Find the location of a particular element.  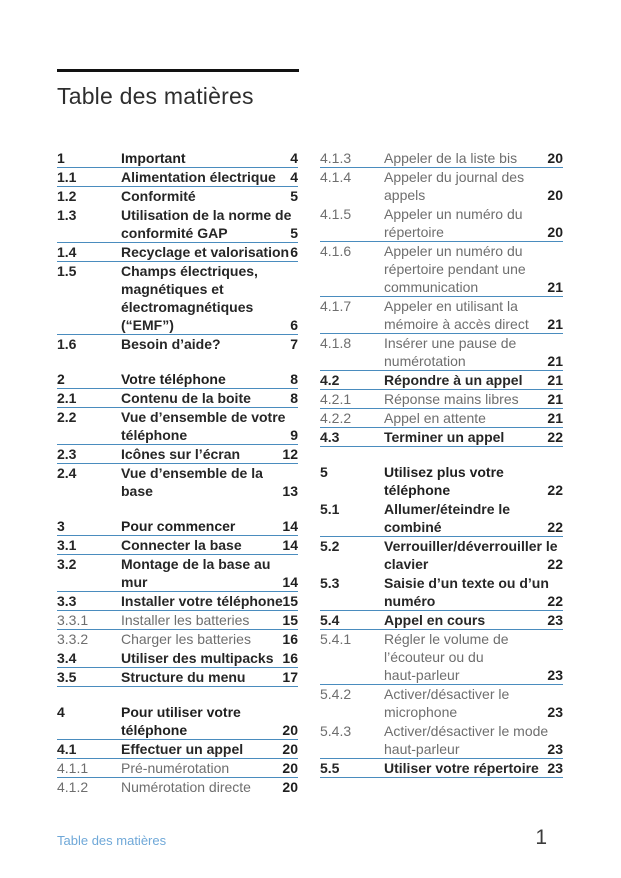

toc-entry: 3 Pour commencer 14 is located at coordinates (177, 526).